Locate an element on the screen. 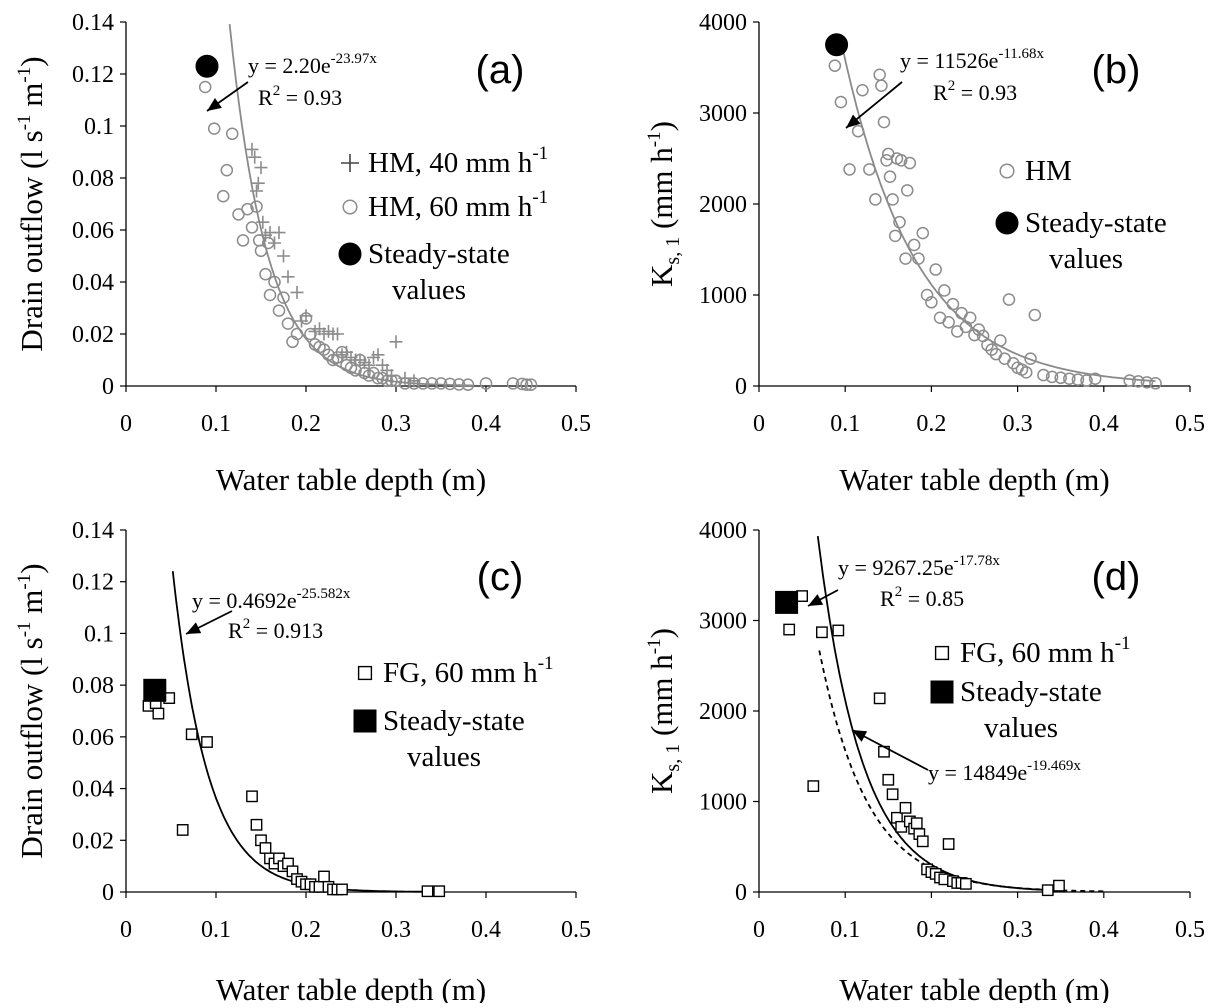 The width and height of the screenshot is (1221, 1008). y-tick-label: 0.08 is located at coordinates (93, 686).